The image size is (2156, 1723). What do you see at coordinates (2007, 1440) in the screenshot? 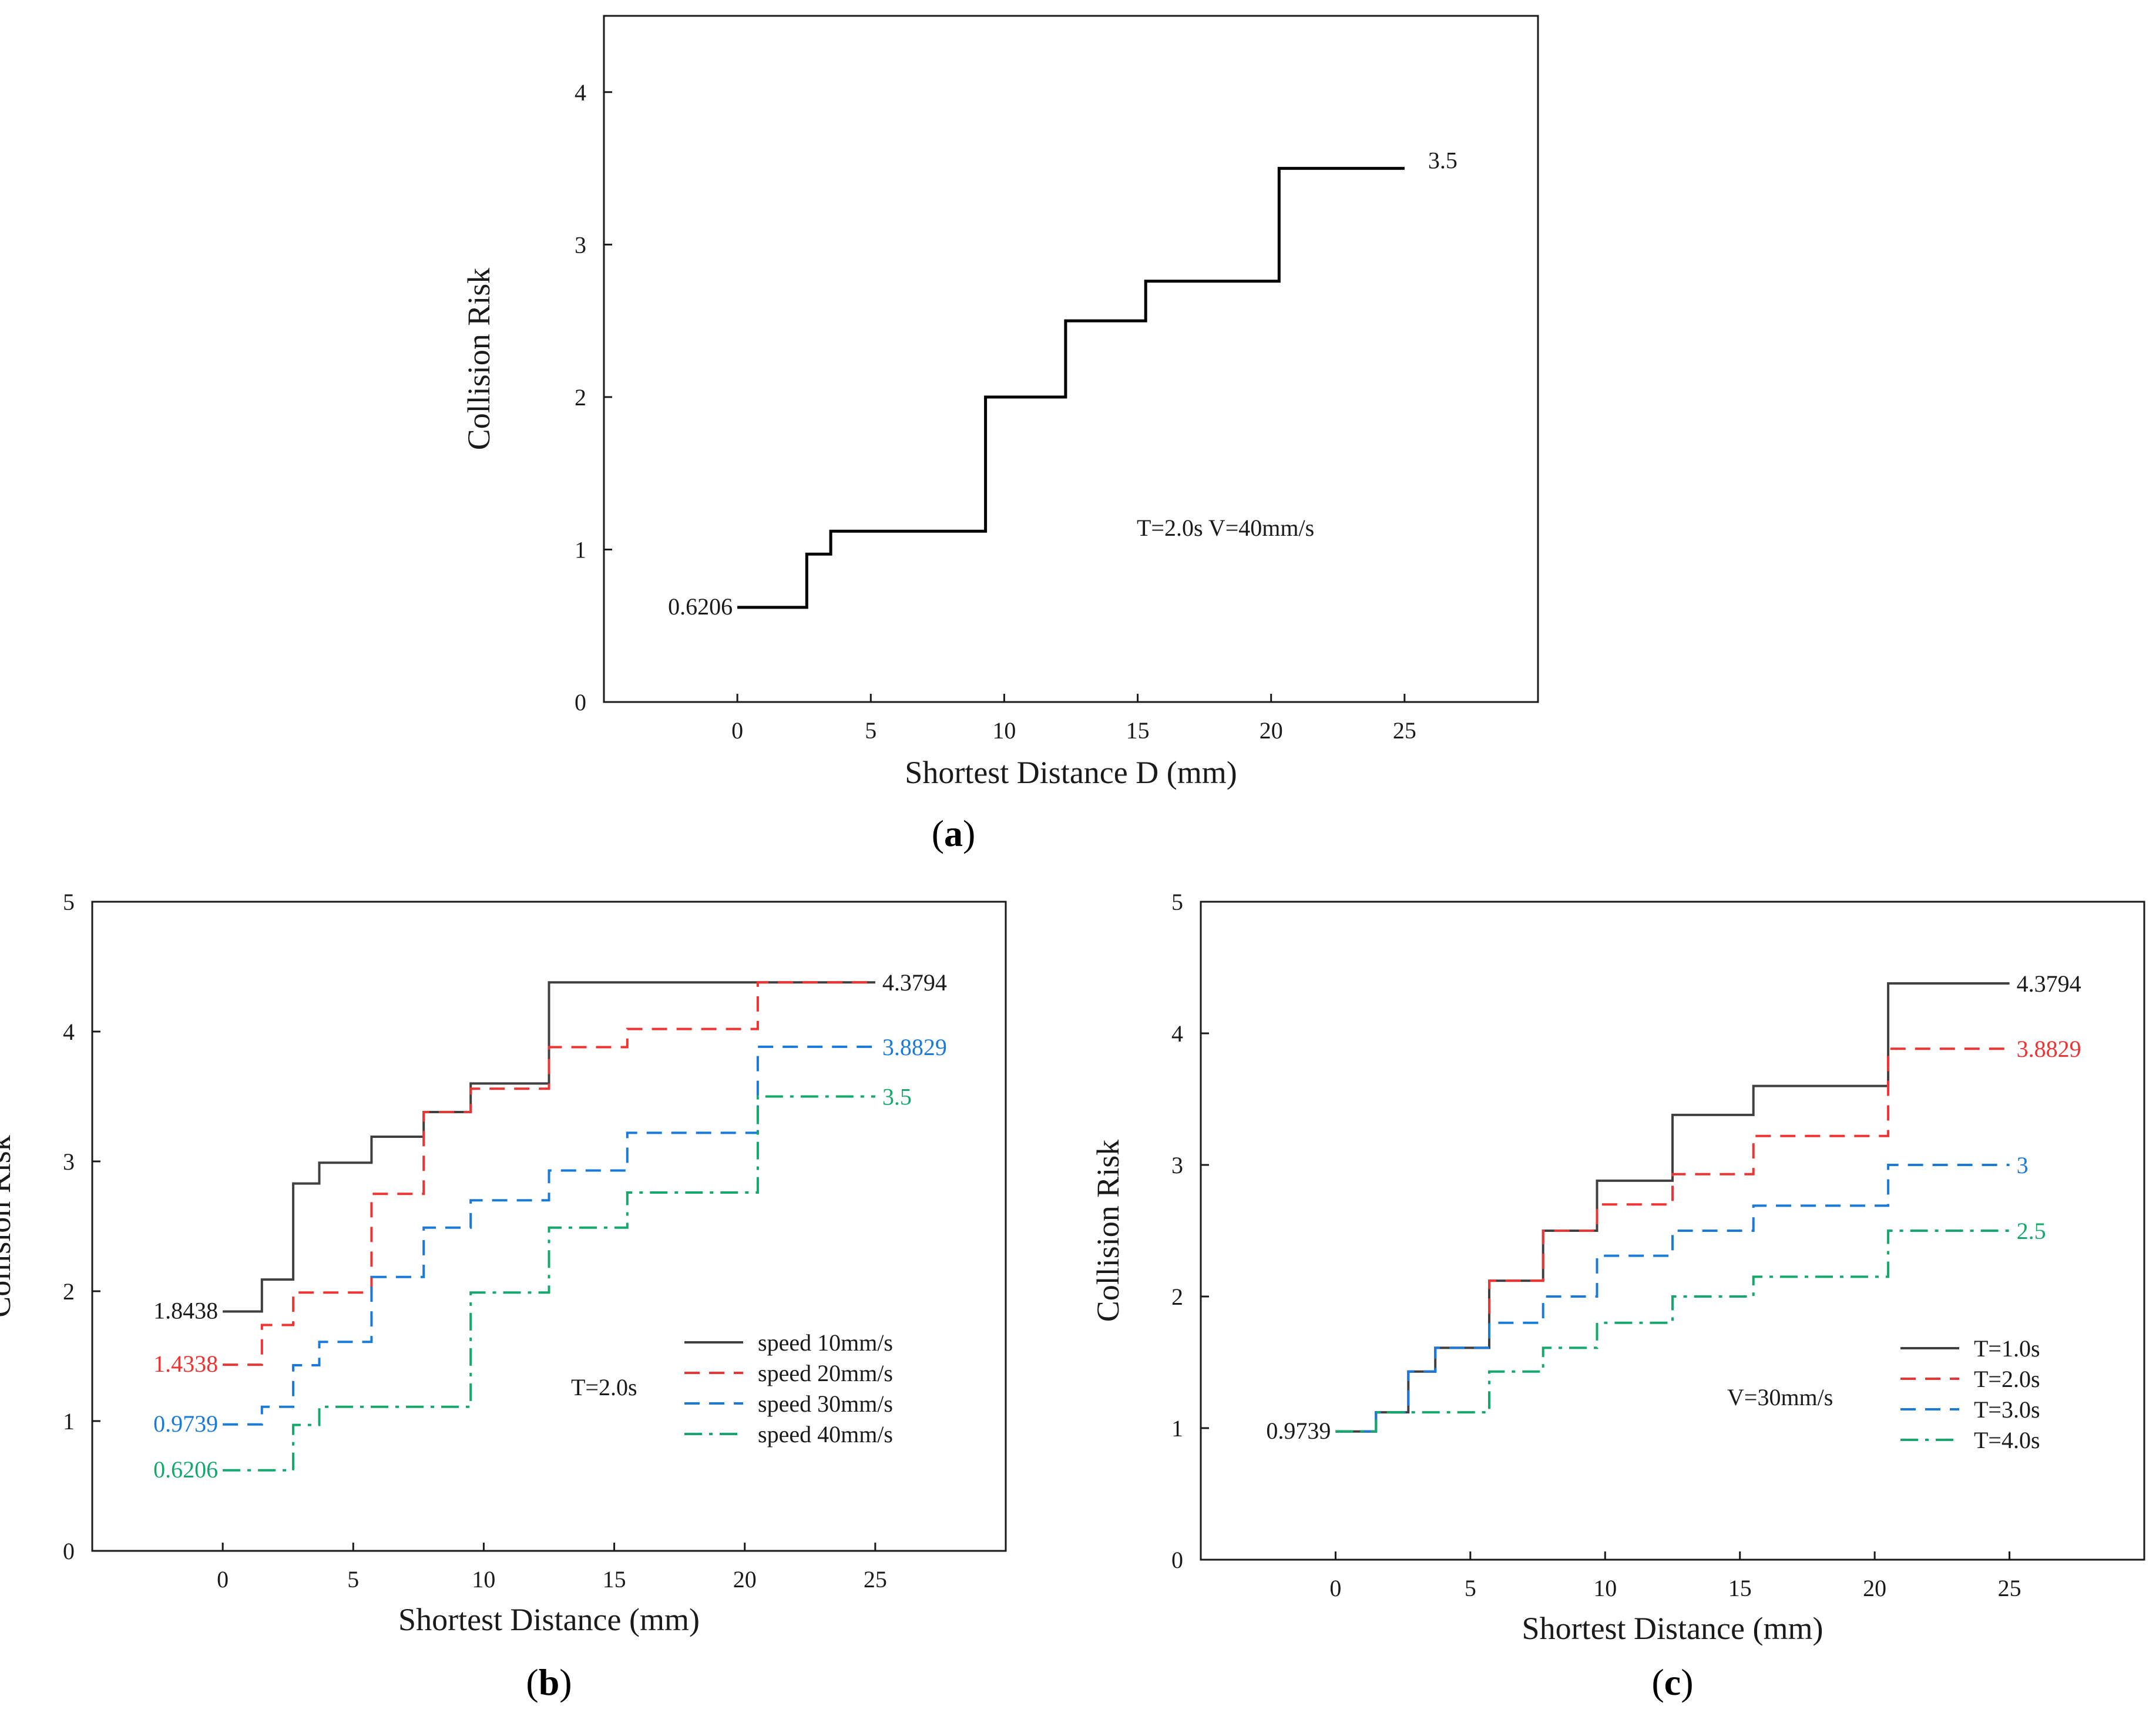
I see `legend-entry-label: T=4.0s` at bounding box center [2007, 1440].